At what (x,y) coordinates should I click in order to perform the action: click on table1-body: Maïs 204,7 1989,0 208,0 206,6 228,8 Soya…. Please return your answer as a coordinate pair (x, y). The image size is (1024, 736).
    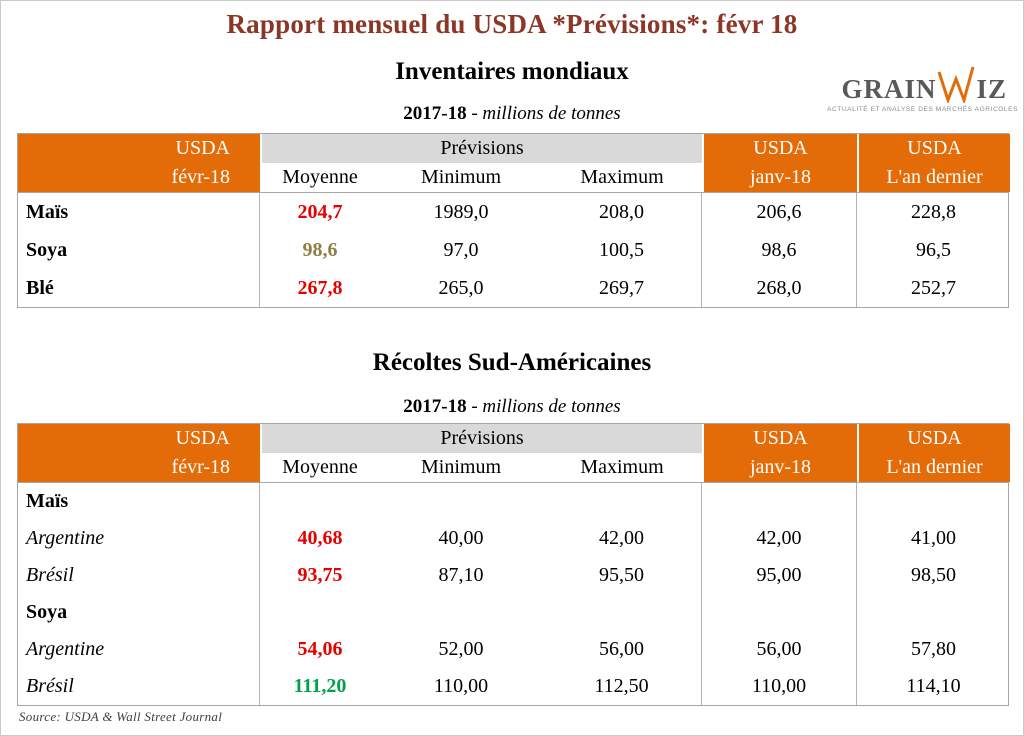
    Looking at the image, I should click on (513, 250).